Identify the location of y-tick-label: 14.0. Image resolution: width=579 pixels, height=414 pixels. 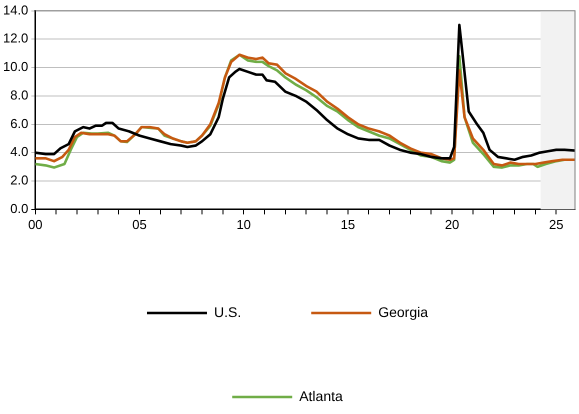
(15, 10).